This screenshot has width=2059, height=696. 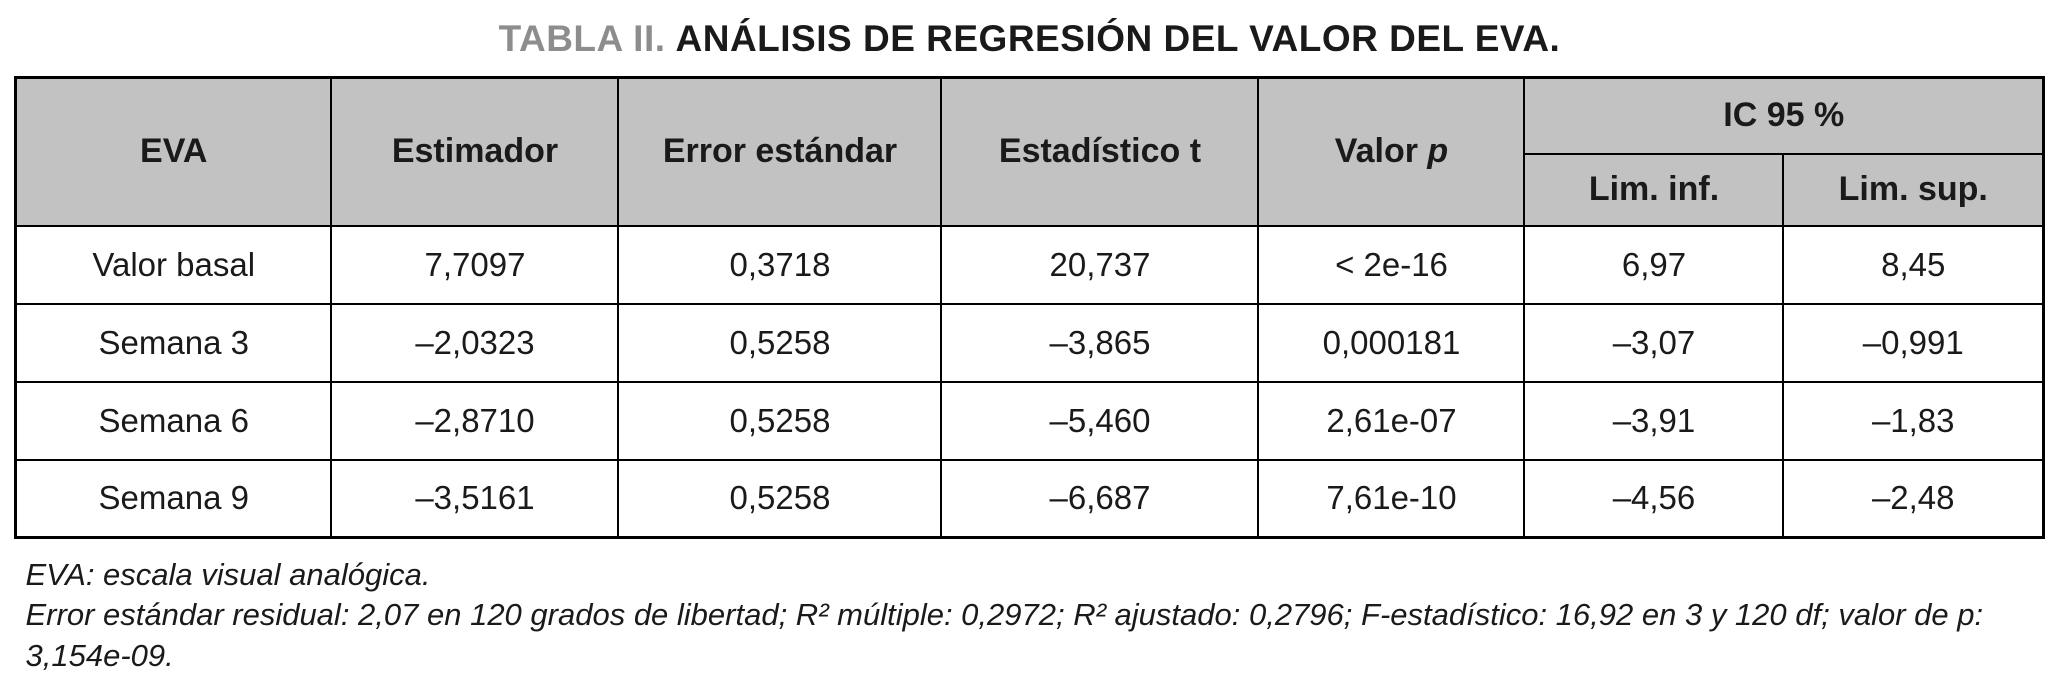 I want to click on cell-estadistico-t: –6,687, so click(x=1100, y=498).